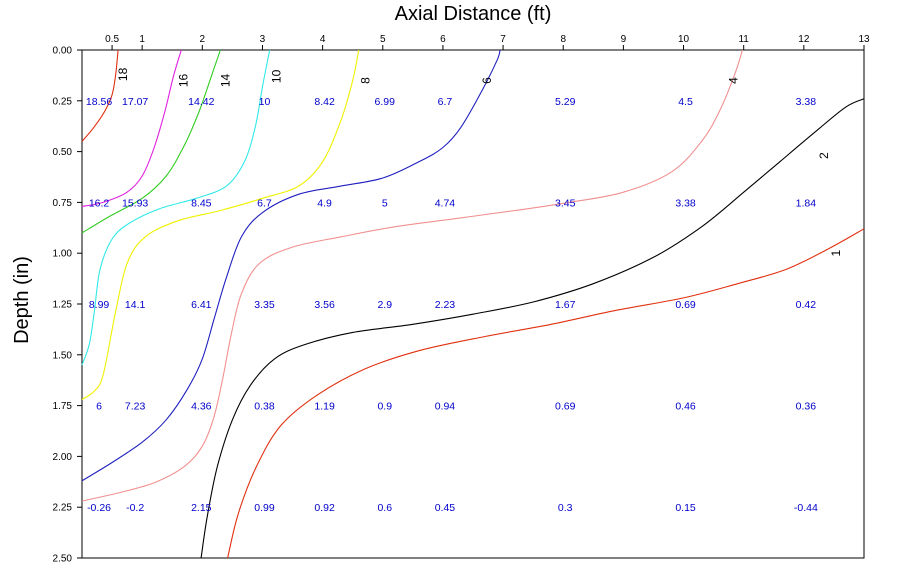 Image resolution: width=910 pixels, height=574 pixels. I want to click on measurement-value: 1.84, so click(806, 203).